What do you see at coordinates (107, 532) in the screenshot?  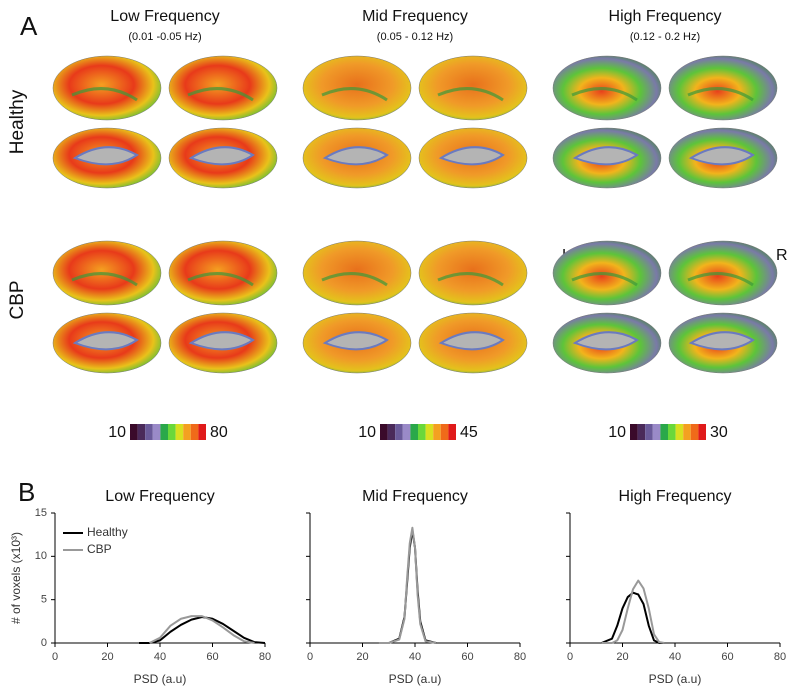 I see `legend-label: Healthy` at bounding box center [107, 532].